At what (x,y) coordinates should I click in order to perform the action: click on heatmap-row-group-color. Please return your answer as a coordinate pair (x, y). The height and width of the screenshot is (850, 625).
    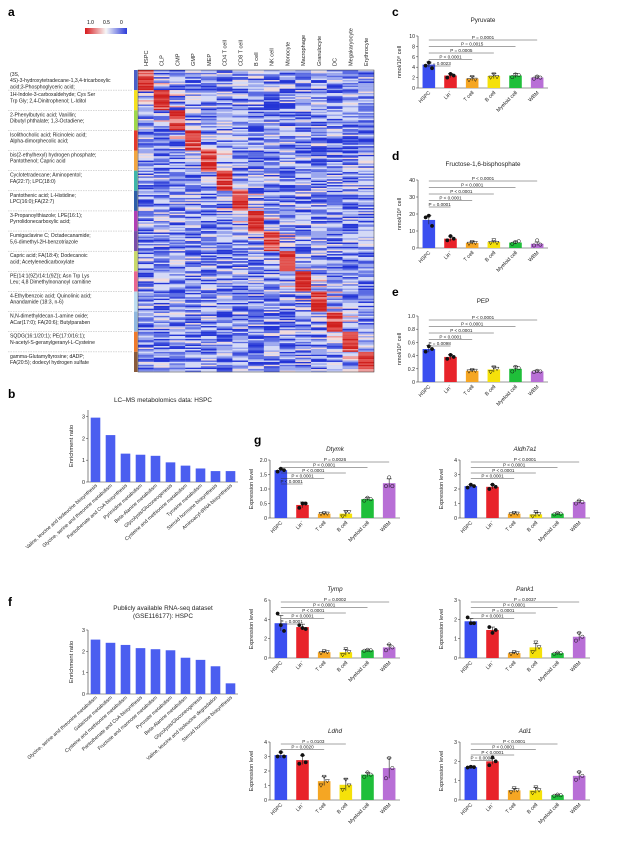
    Looking at the image, I should click on (136, 100).